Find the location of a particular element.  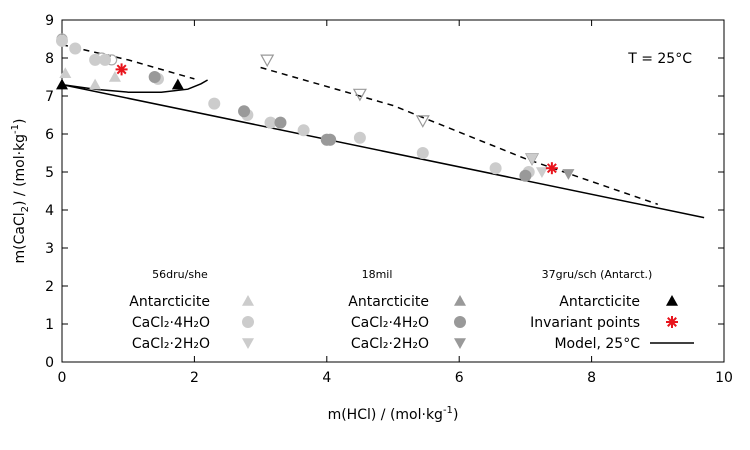

y-axis-label-sub: 2 is located at coordinates (25, 209).